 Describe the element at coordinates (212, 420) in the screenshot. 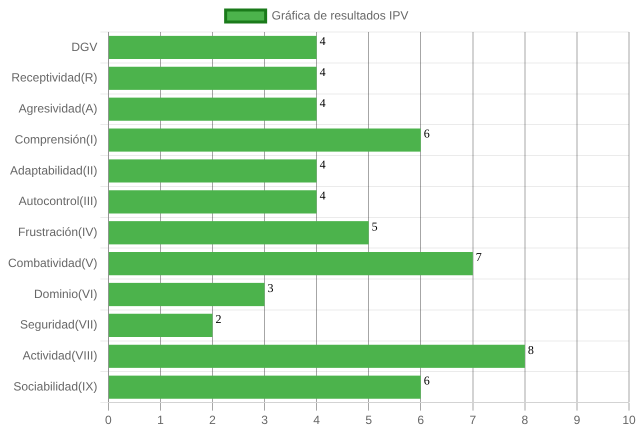

I see `x-tick-label: 2` at that location.